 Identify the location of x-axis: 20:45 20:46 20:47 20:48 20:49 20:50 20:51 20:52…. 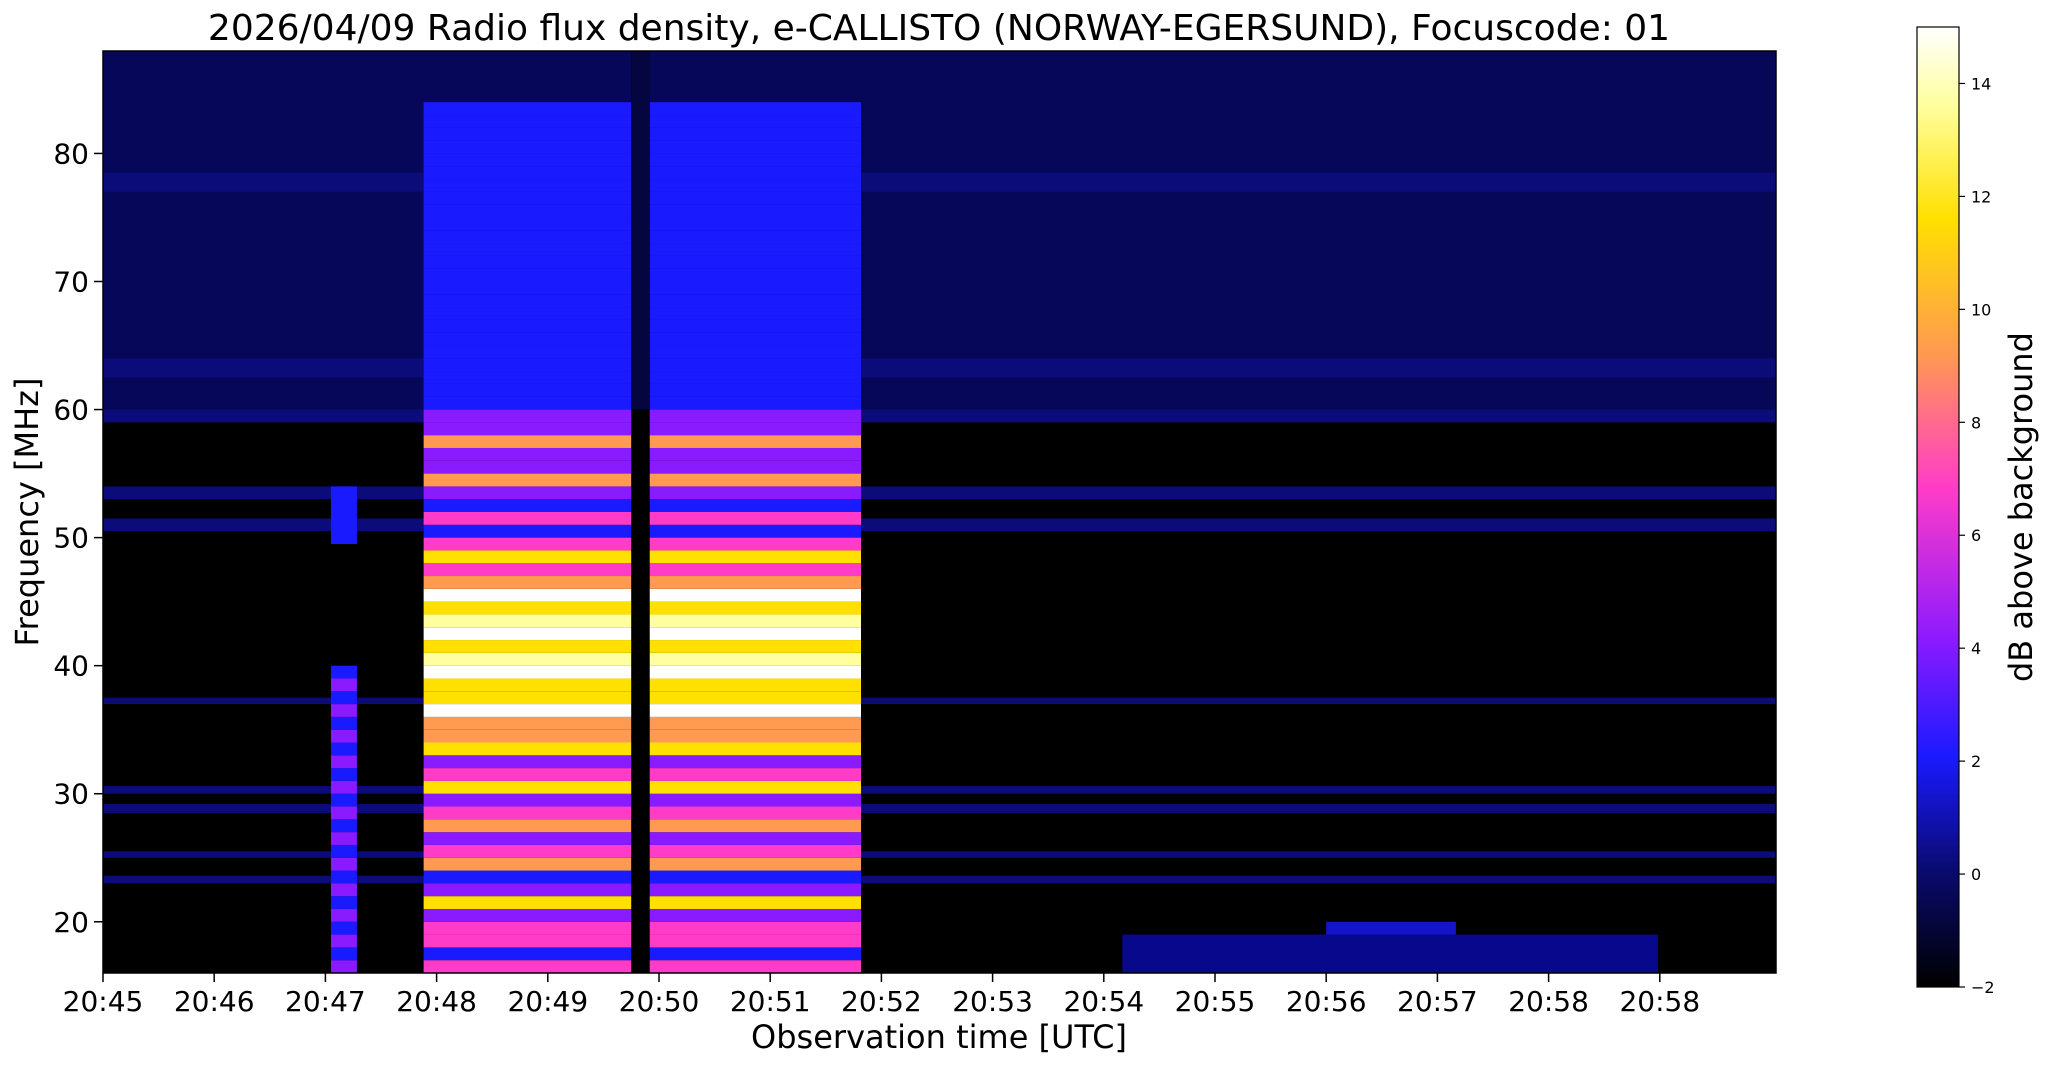
(881, 995).